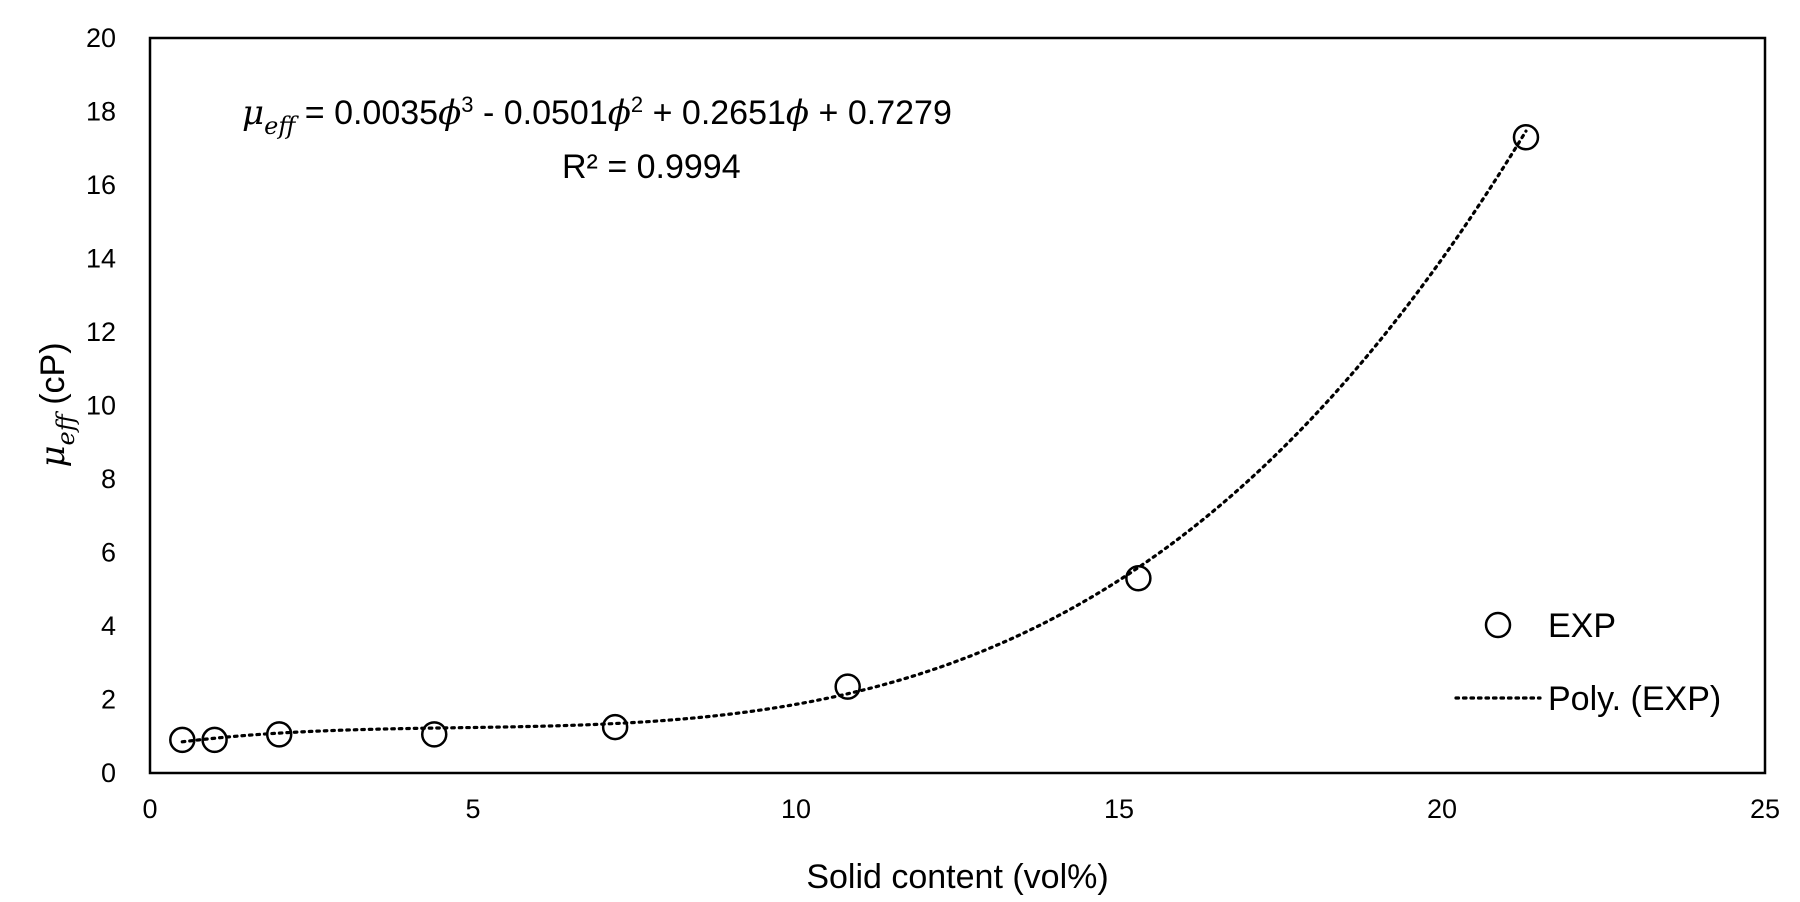  Describe the element at coordinates (149, 809) in the screenshot. I see `x-tick-label: 0` at that location.